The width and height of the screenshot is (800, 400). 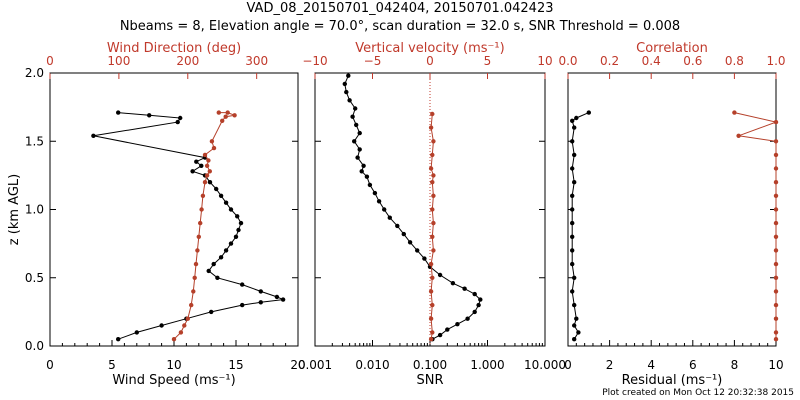 I want to click on series-line-bottom, so click(x=189, y=226).